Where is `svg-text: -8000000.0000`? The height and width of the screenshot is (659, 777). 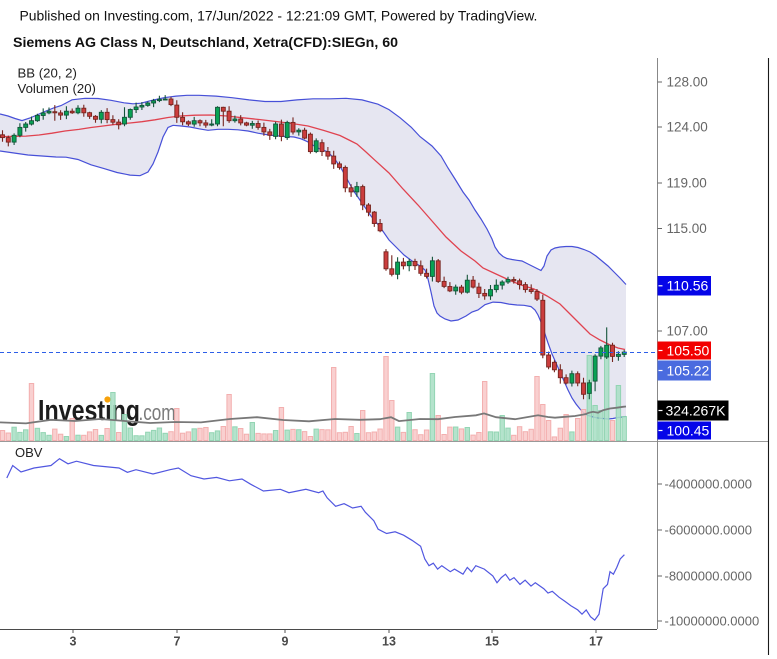
svg-text: -8000000.0000 is located at coordinates (708, 576).